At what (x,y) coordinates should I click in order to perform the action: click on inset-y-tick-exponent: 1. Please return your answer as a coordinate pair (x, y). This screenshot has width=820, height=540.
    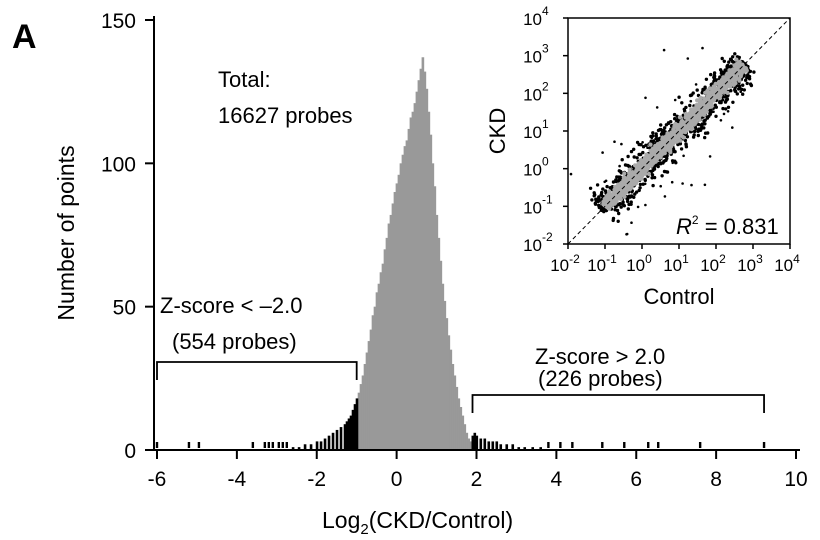
    Looking at the image, I should click on (545, 124).